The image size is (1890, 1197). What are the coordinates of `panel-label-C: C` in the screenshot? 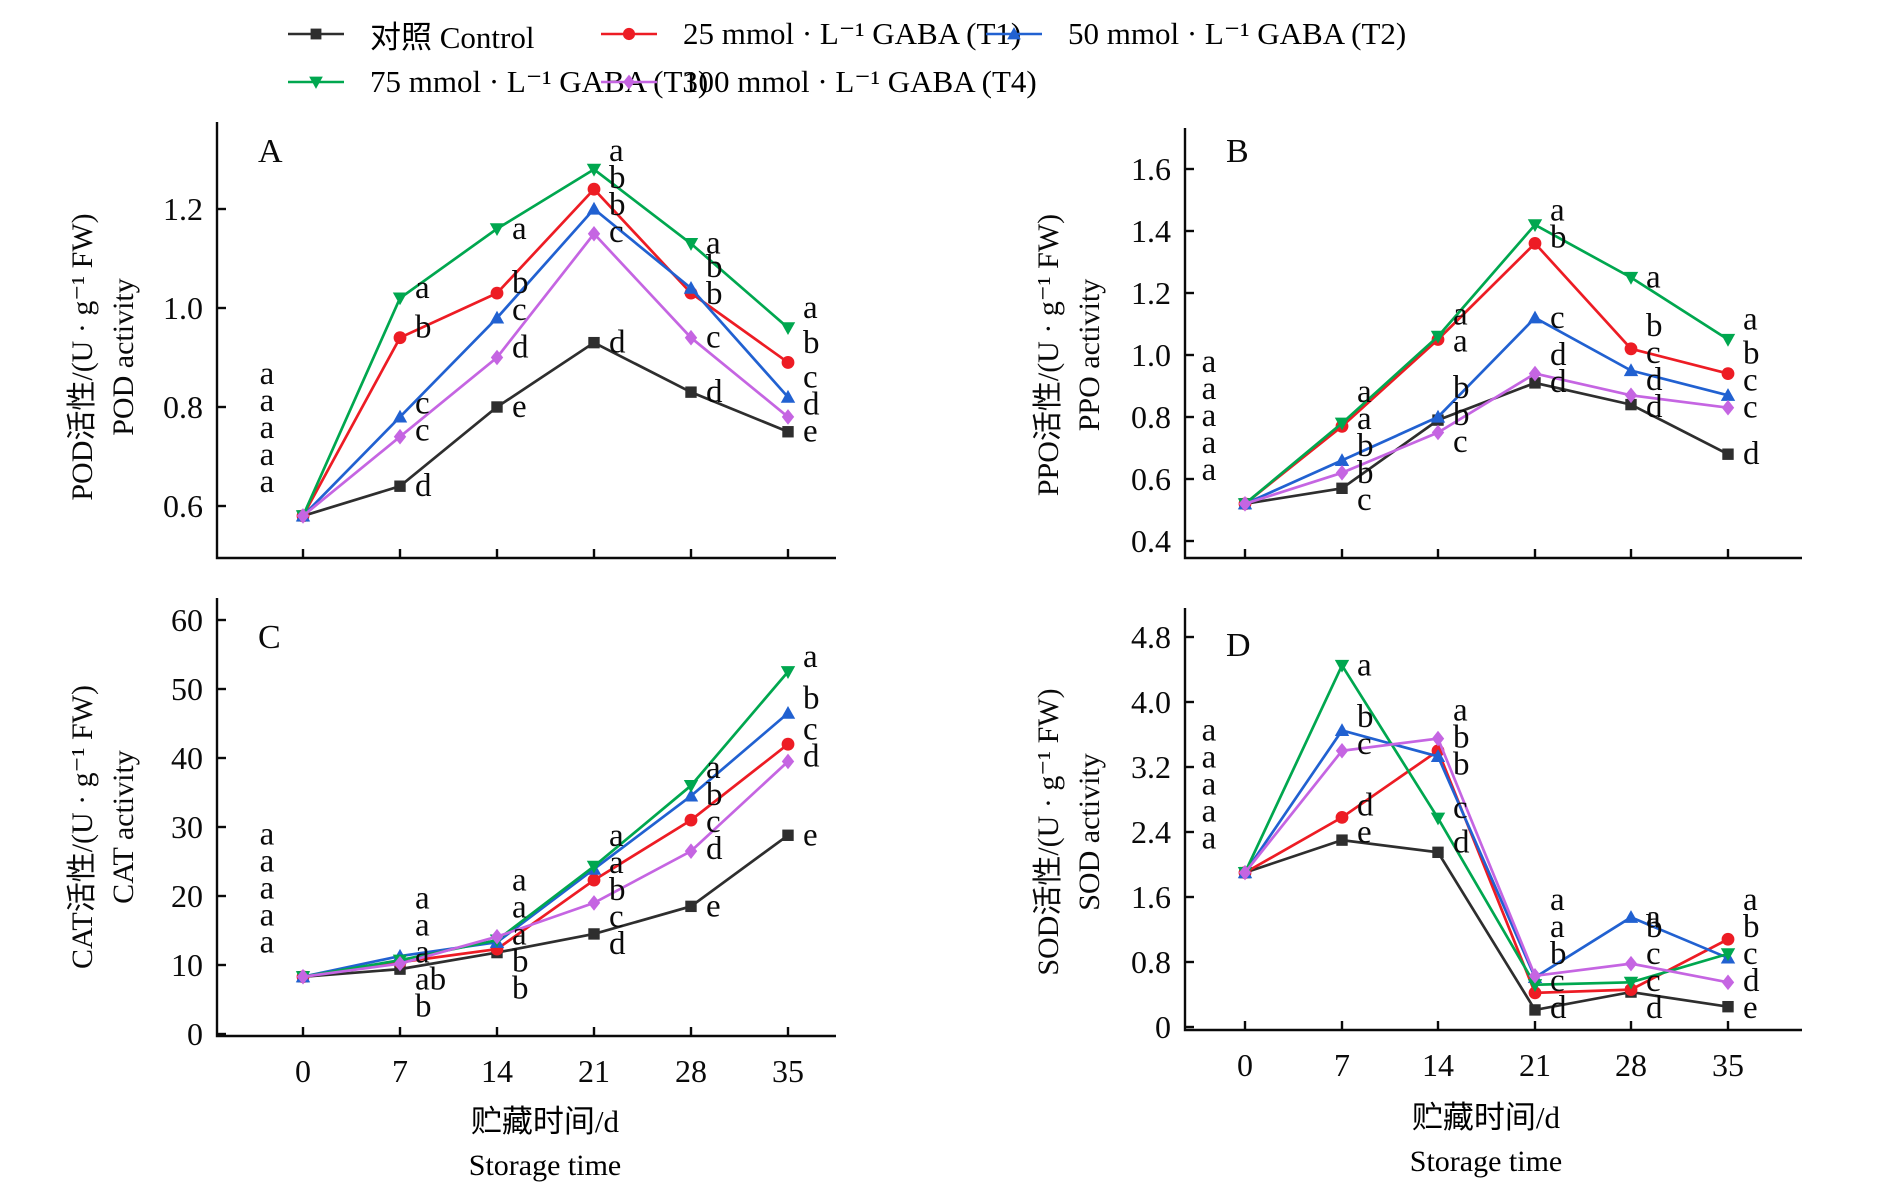 It's located at (269, 637).